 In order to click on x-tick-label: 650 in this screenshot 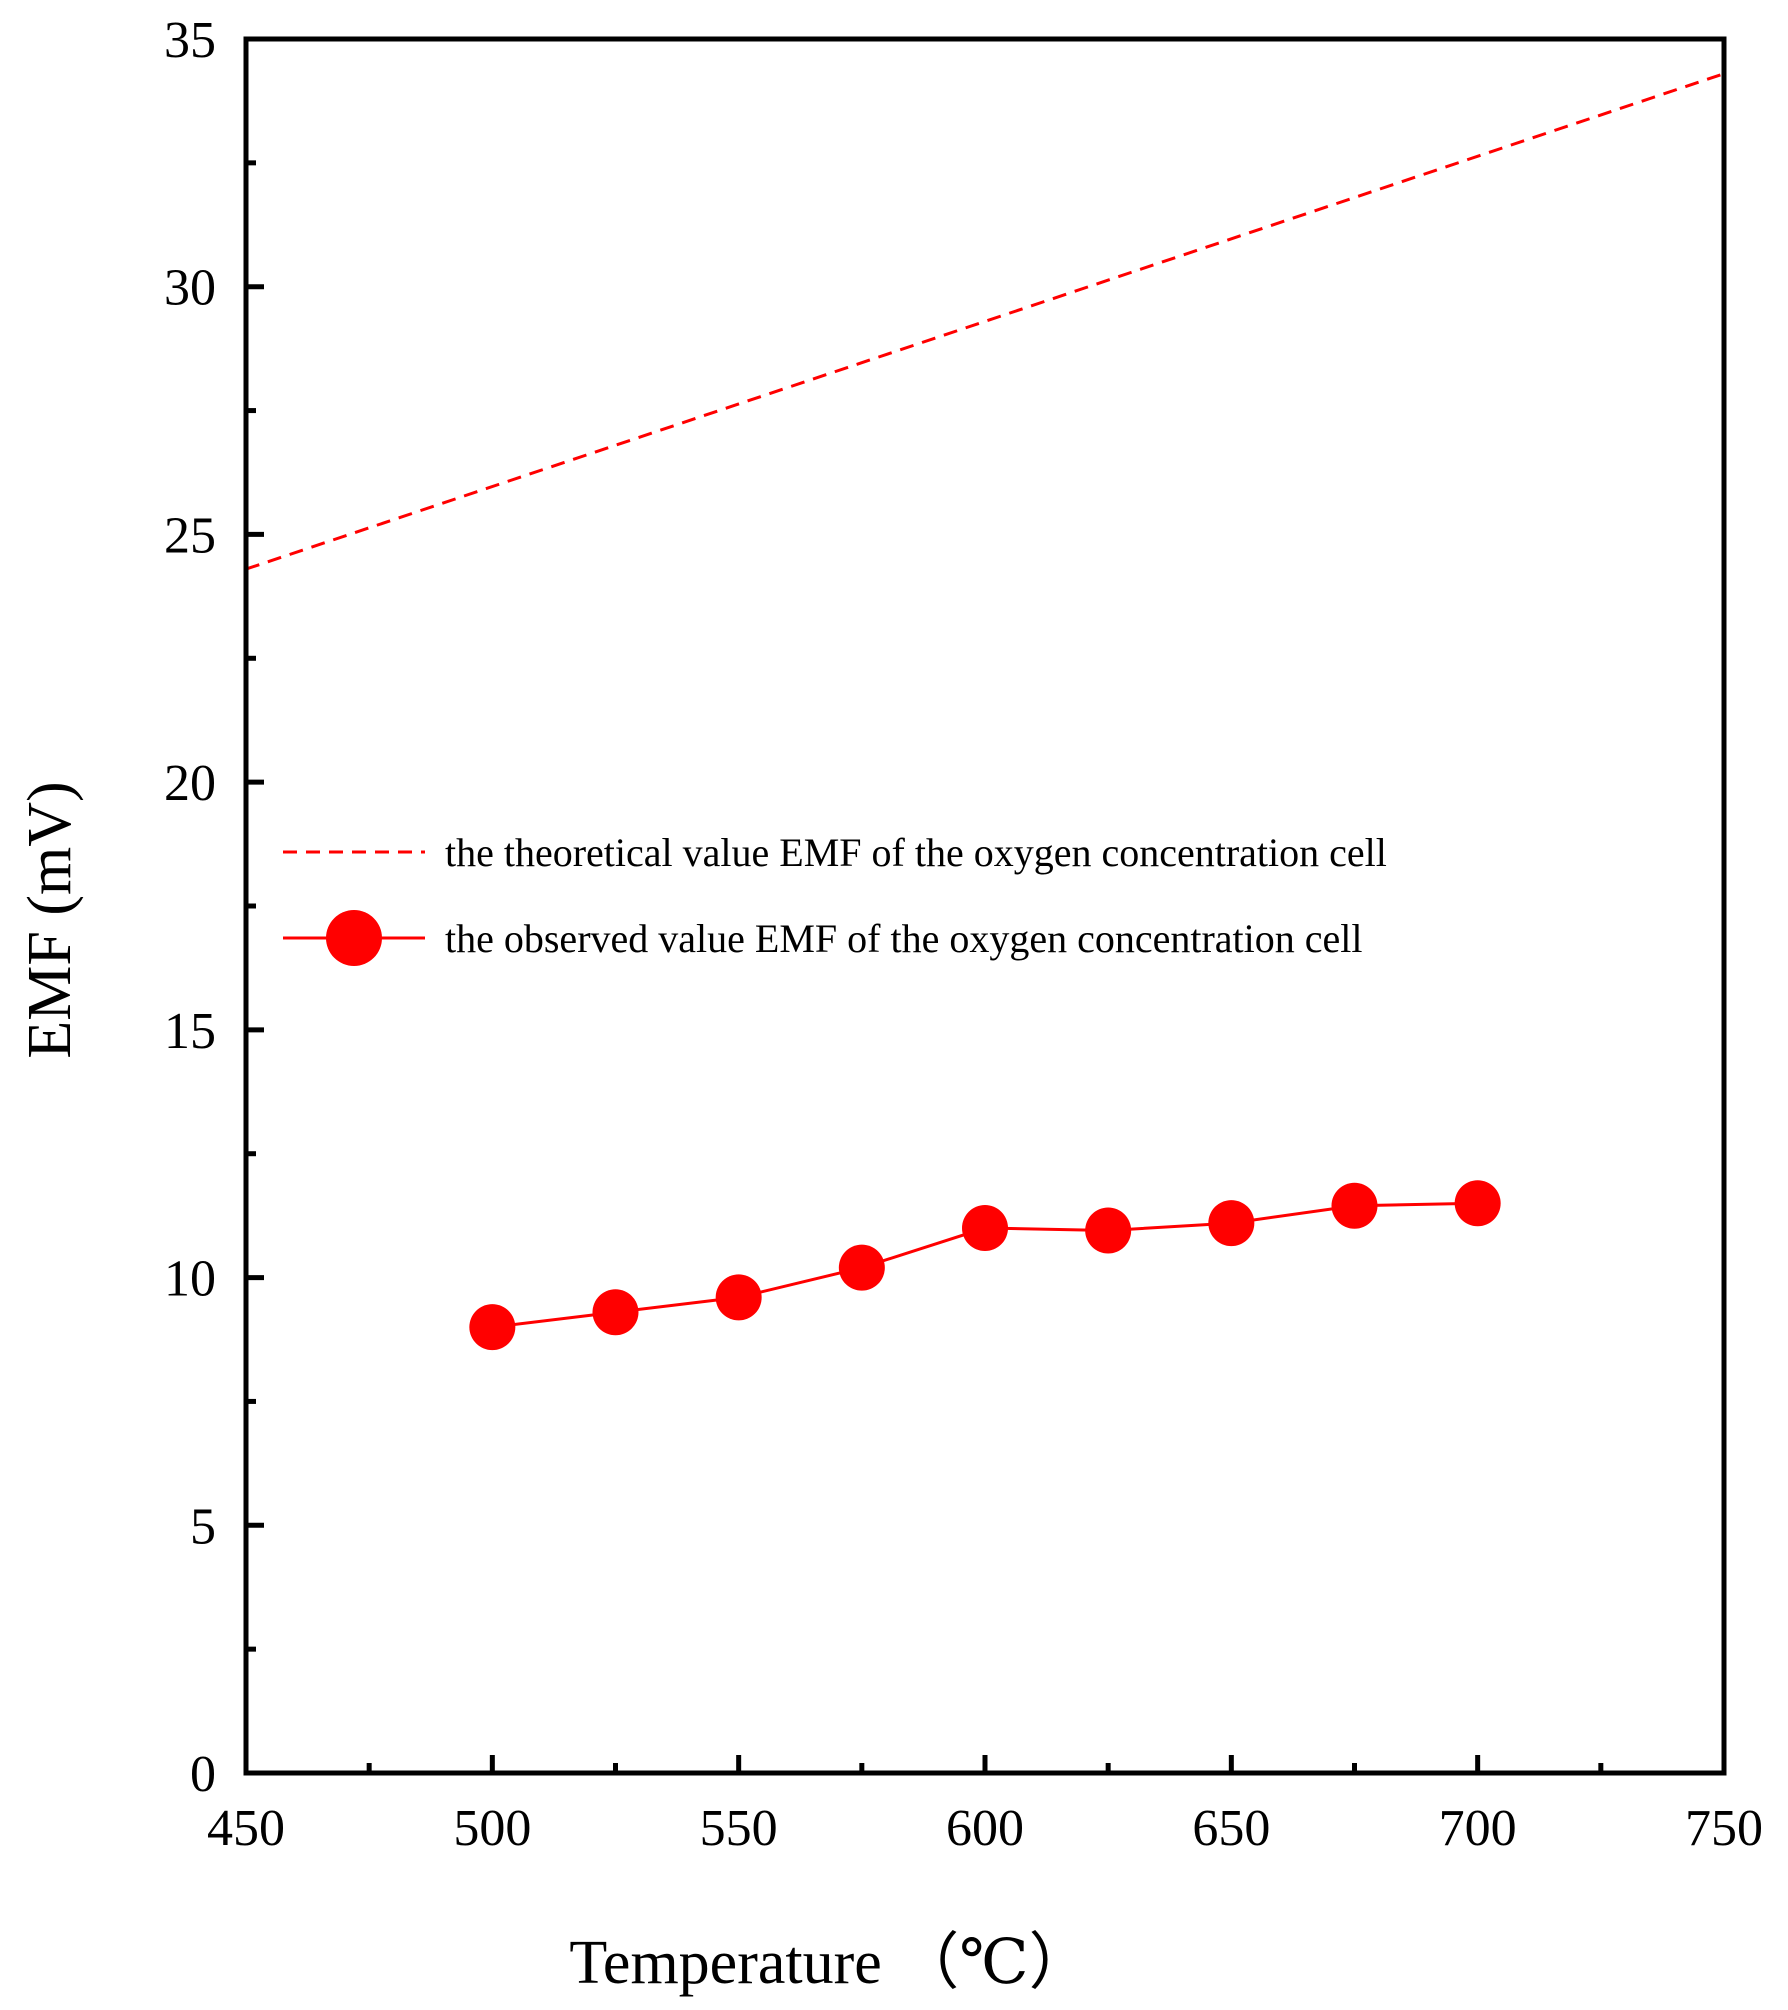, I will do `click(1231, 1828)`.